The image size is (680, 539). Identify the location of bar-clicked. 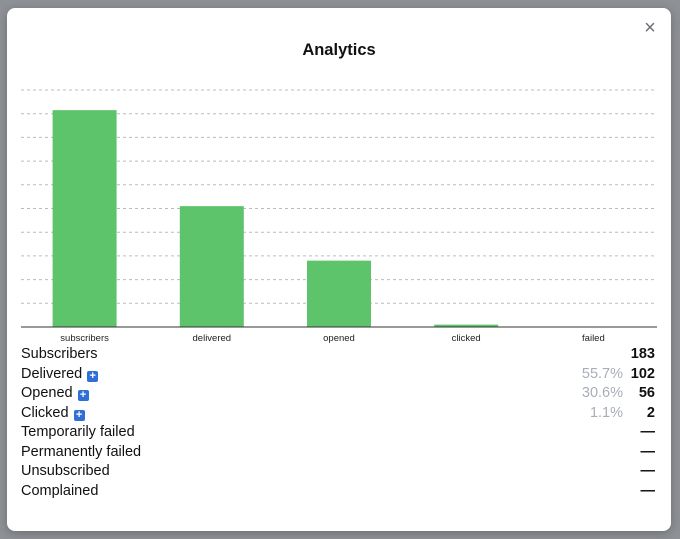
(466, 325).